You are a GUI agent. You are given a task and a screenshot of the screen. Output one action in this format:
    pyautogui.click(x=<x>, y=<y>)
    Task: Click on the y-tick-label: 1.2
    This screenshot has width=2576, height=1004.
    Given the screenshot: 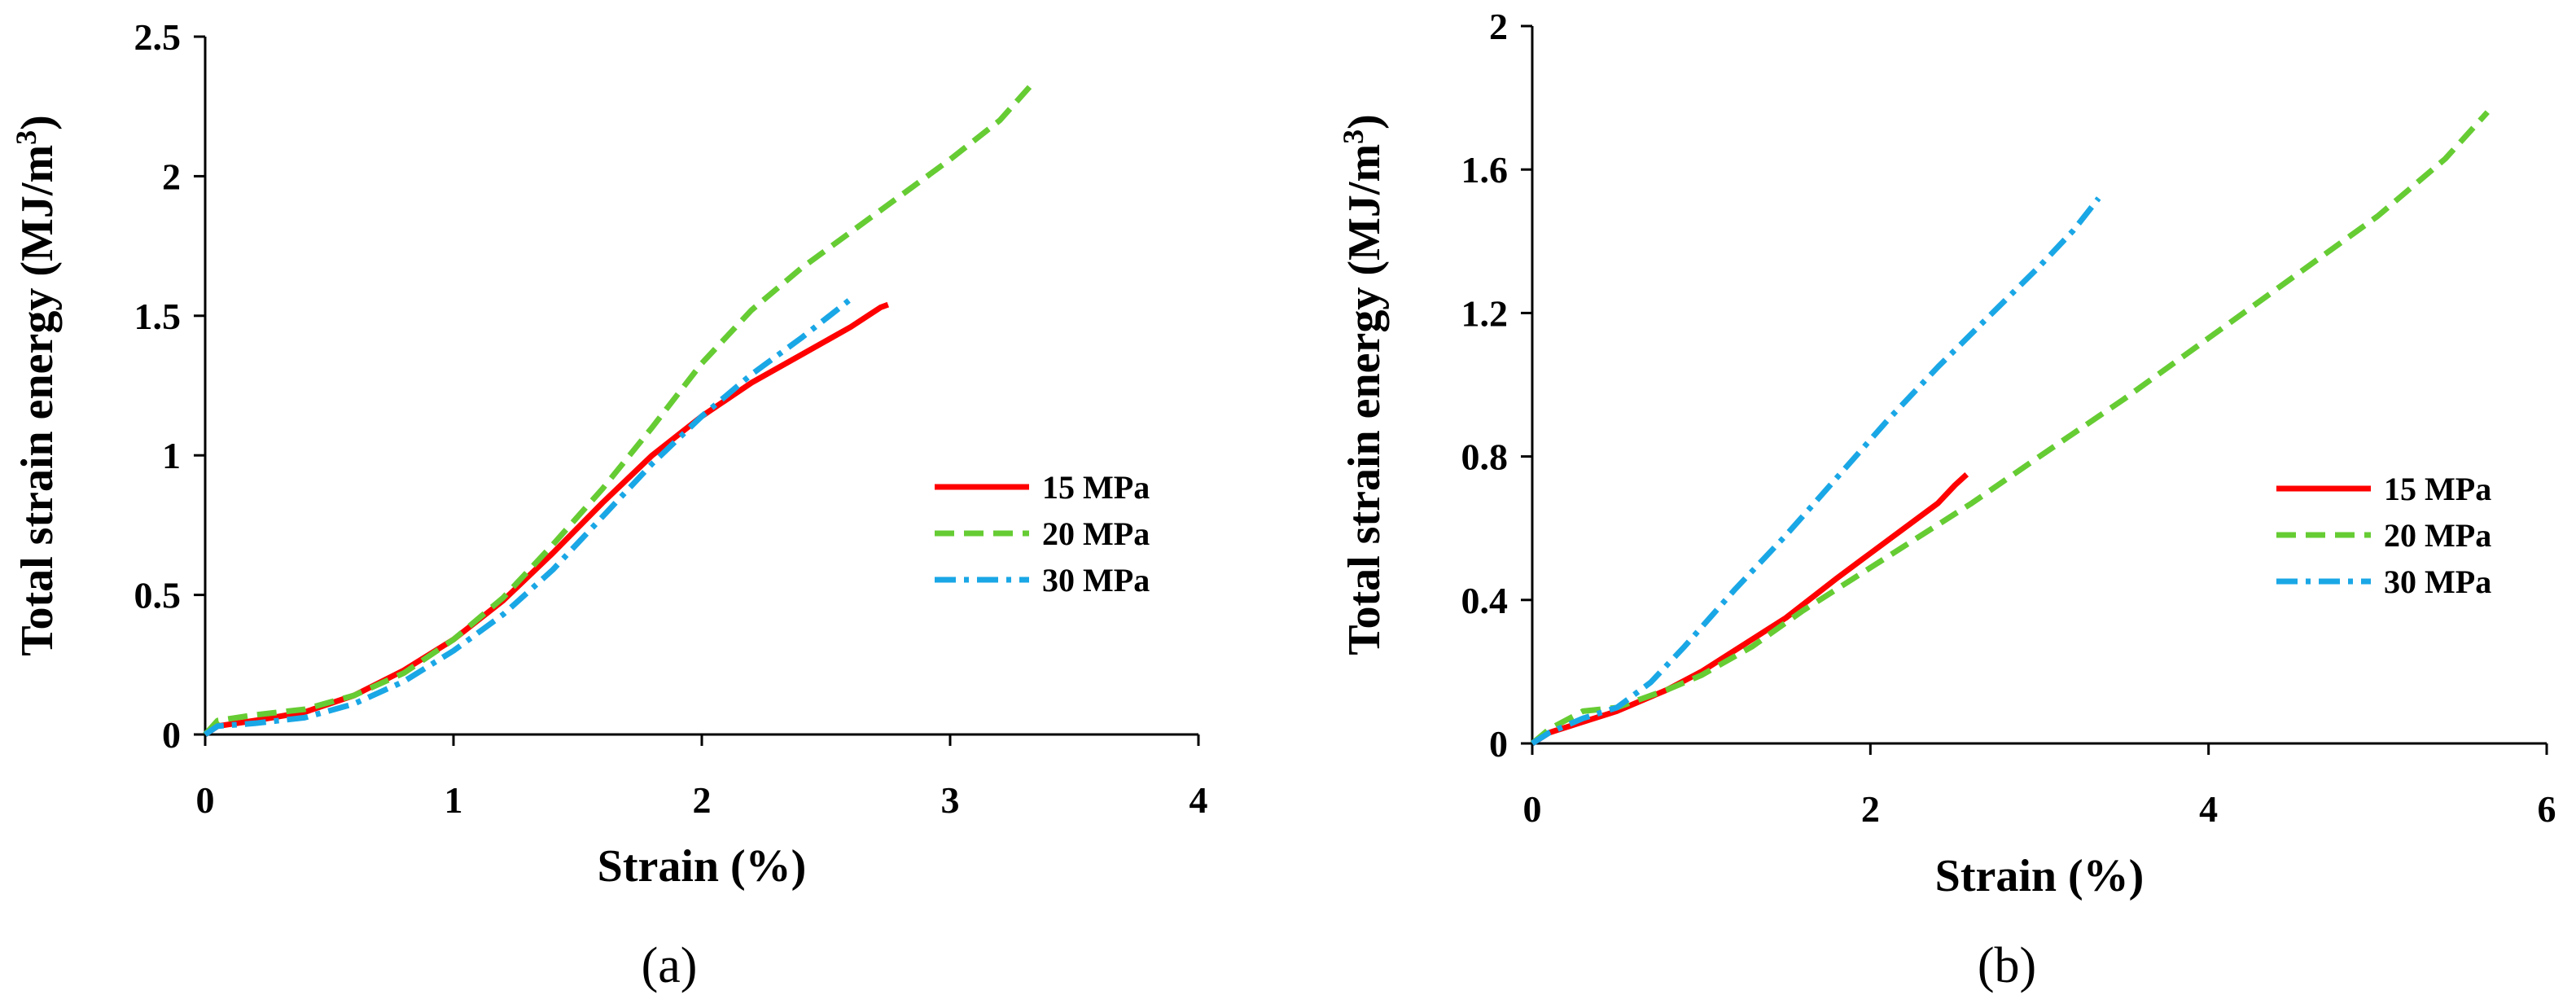 What is the action you would take?
    pyautogui.click(x=1485, y=313)
    